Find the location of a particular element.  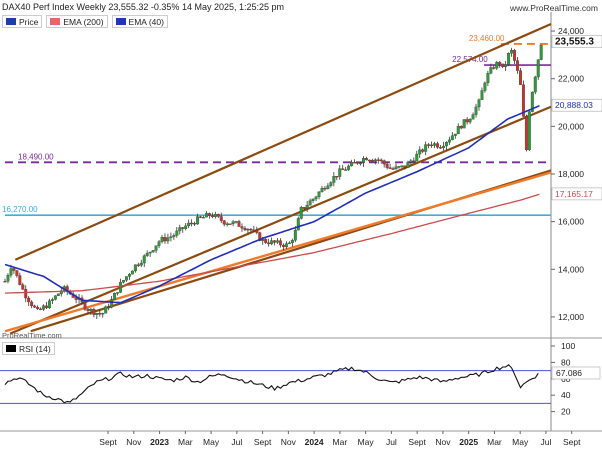

price-ytick-label: 22,000 is located at coordinates (571, 79).